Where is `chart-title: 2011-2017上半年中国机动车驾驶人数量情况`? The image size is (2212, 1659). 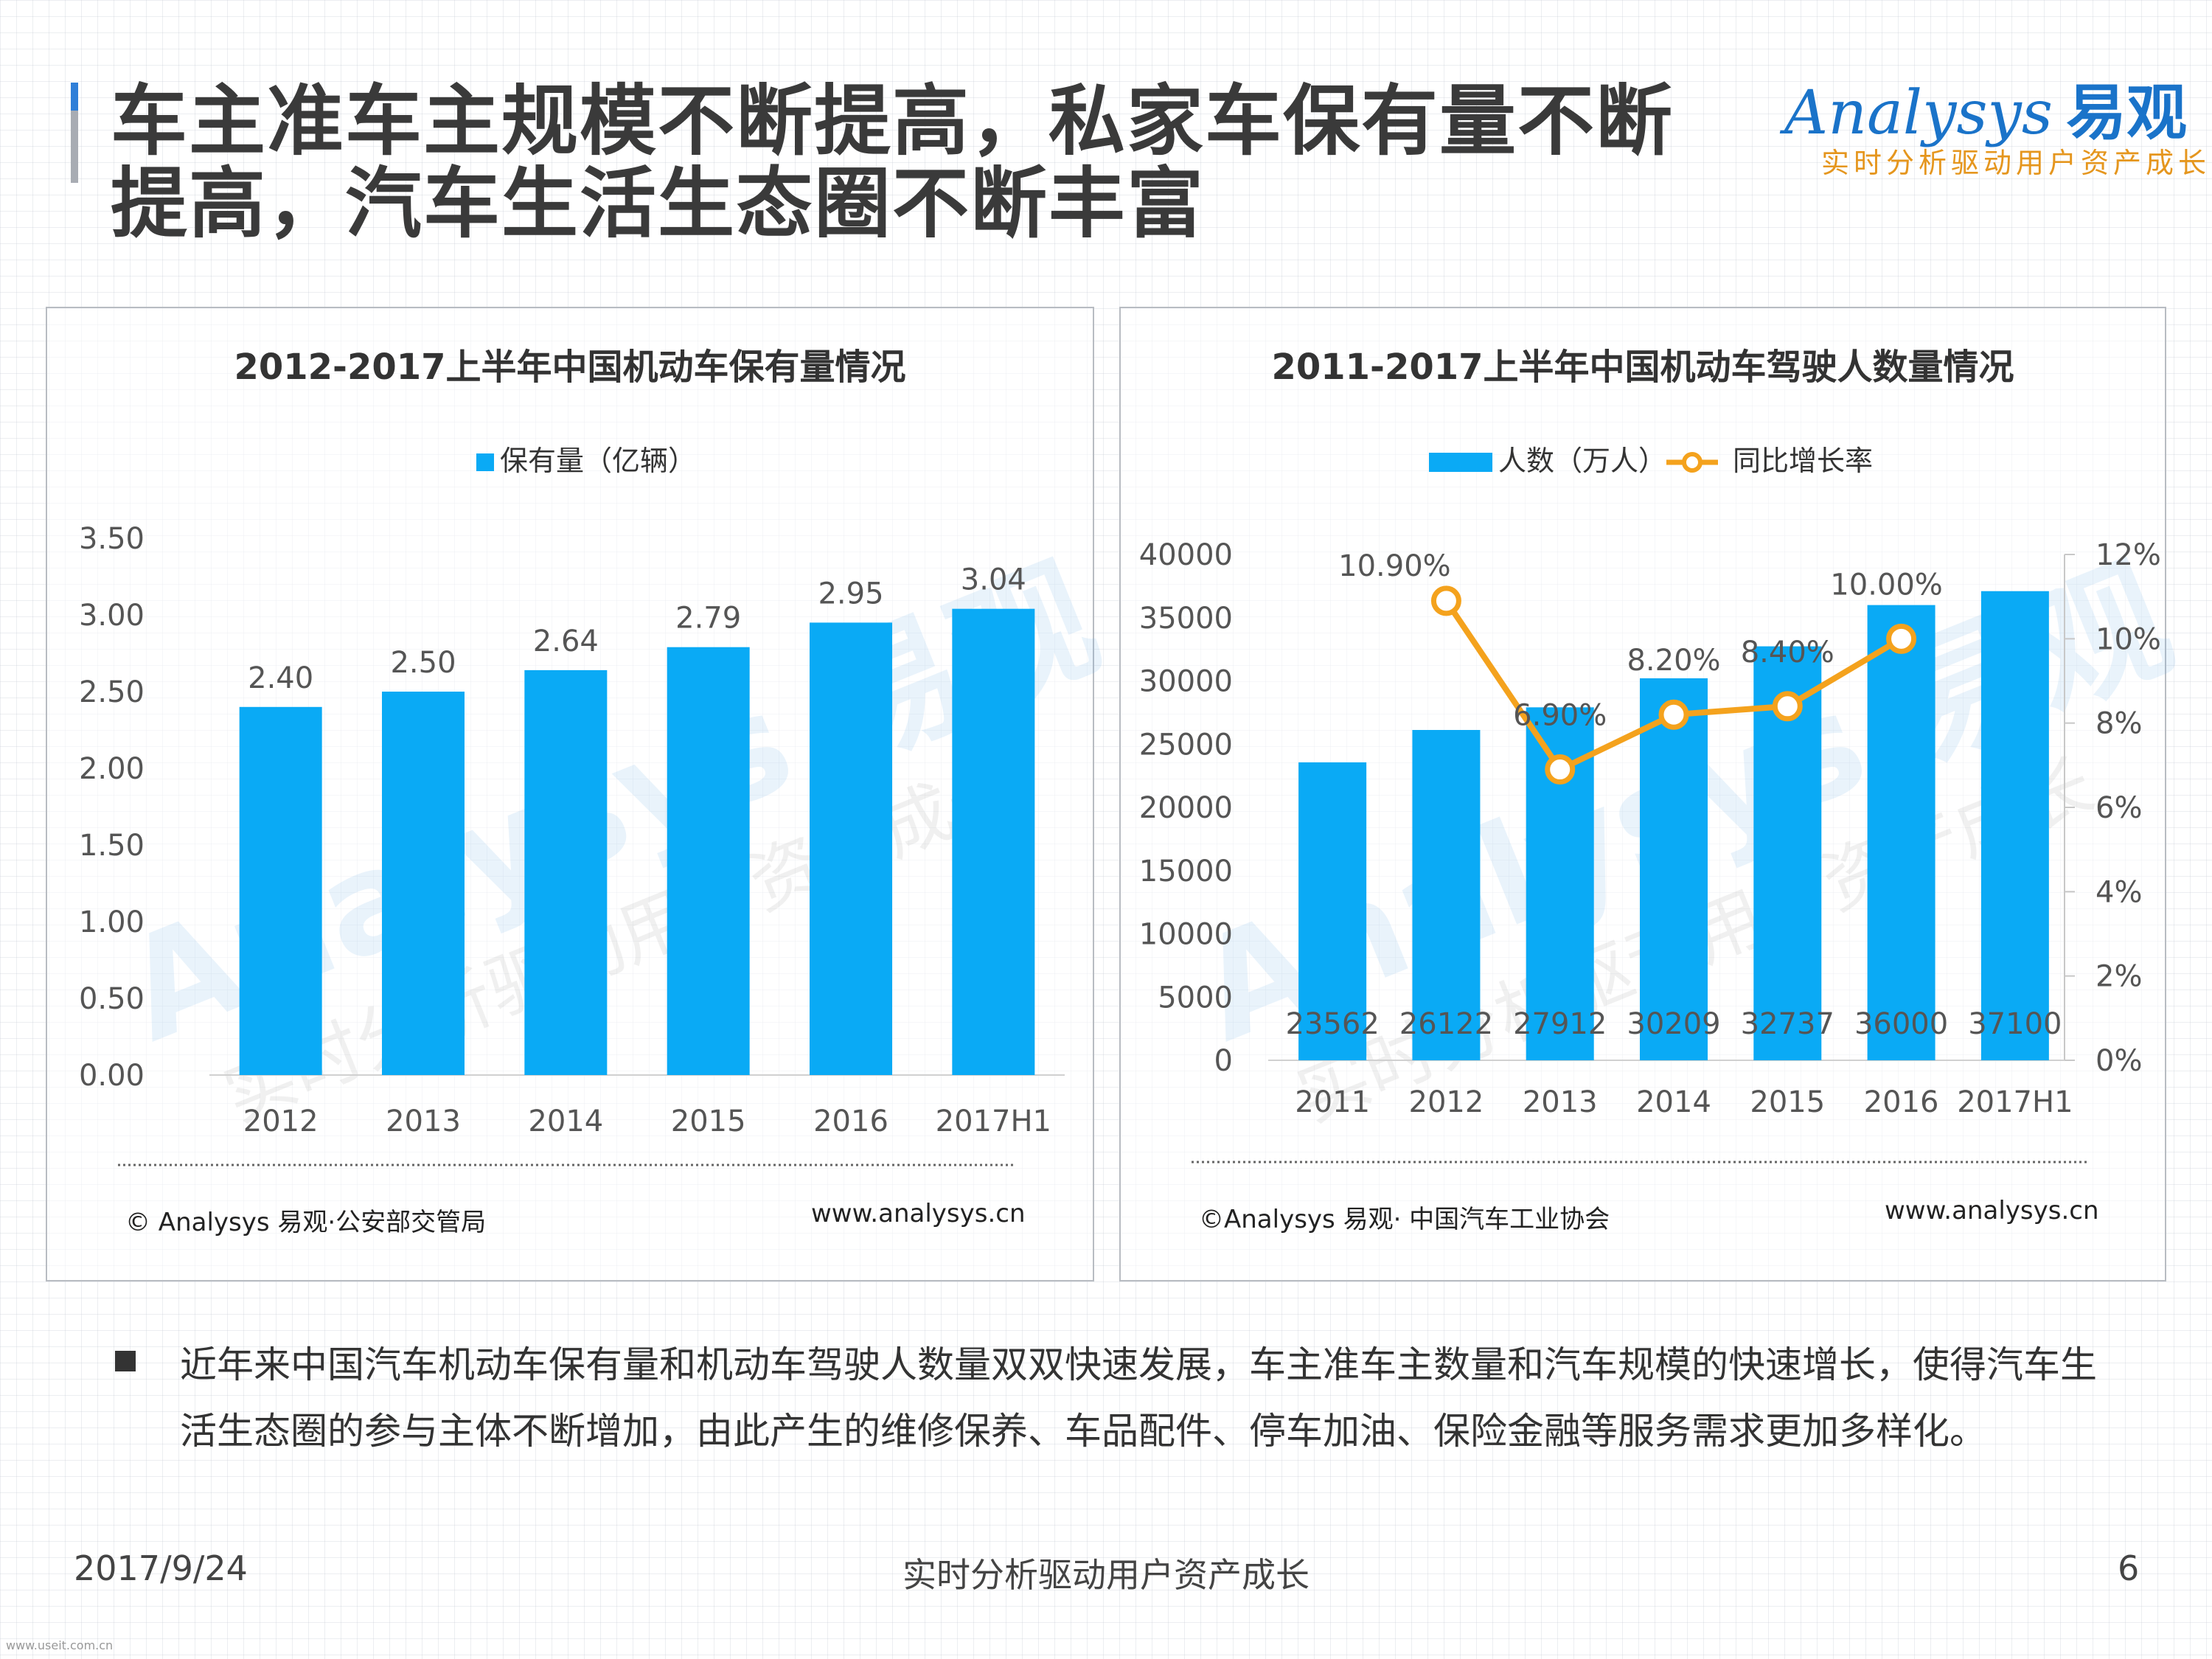
chart-title: 2011-2017上半年中国机动车驾驶人数量情况 is located at coordinates (1642, 367).